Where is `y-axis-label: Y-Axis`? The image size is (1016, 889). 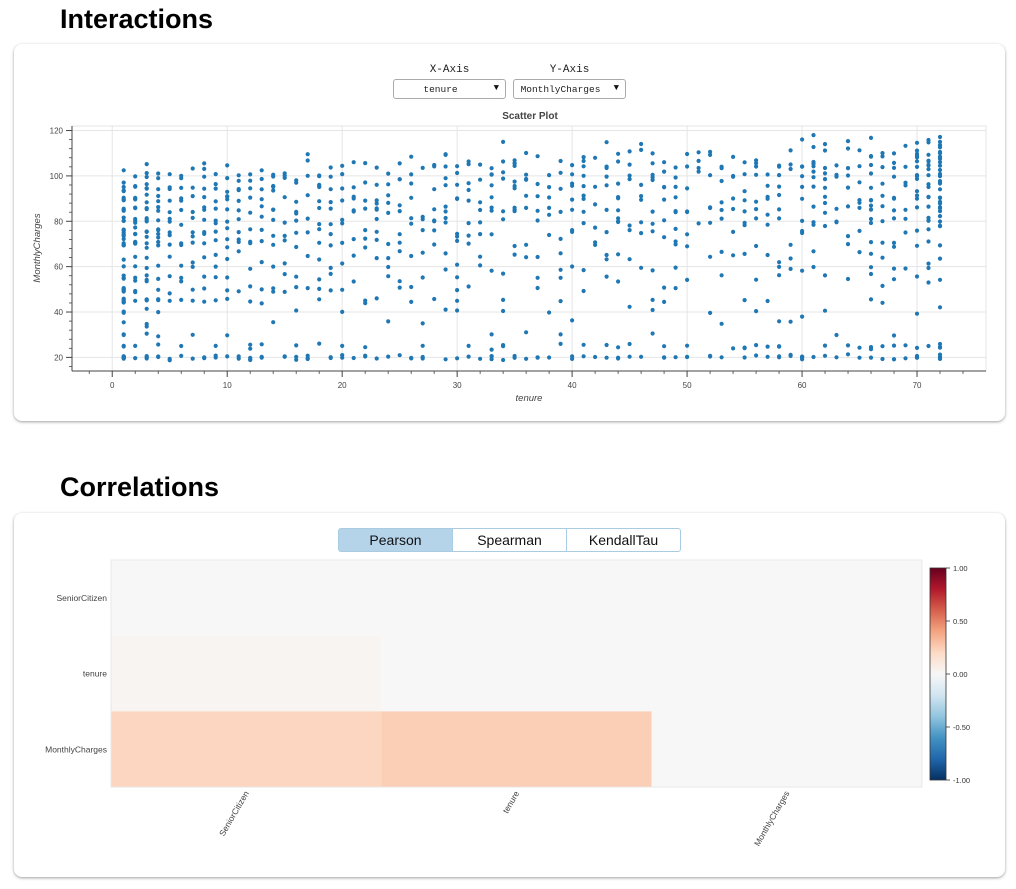
y-axis-label: Y-Axis is located at coordinates (569, 70).